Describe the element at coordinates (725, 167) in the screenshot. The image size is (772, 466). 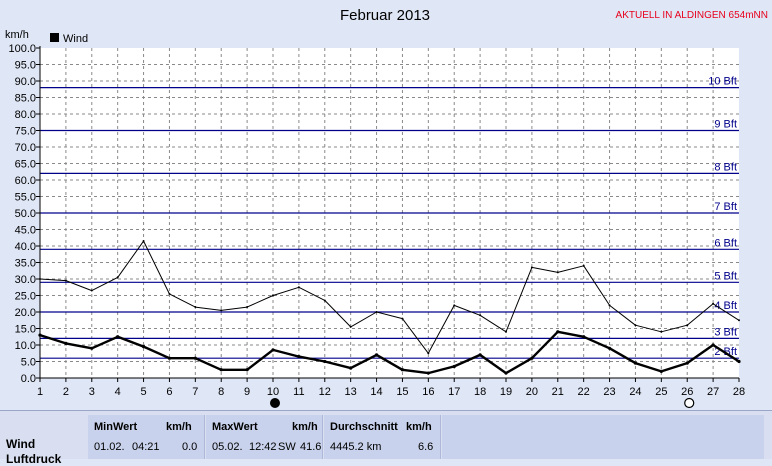
I see `beaufort-label: 8 Bft` at that location.